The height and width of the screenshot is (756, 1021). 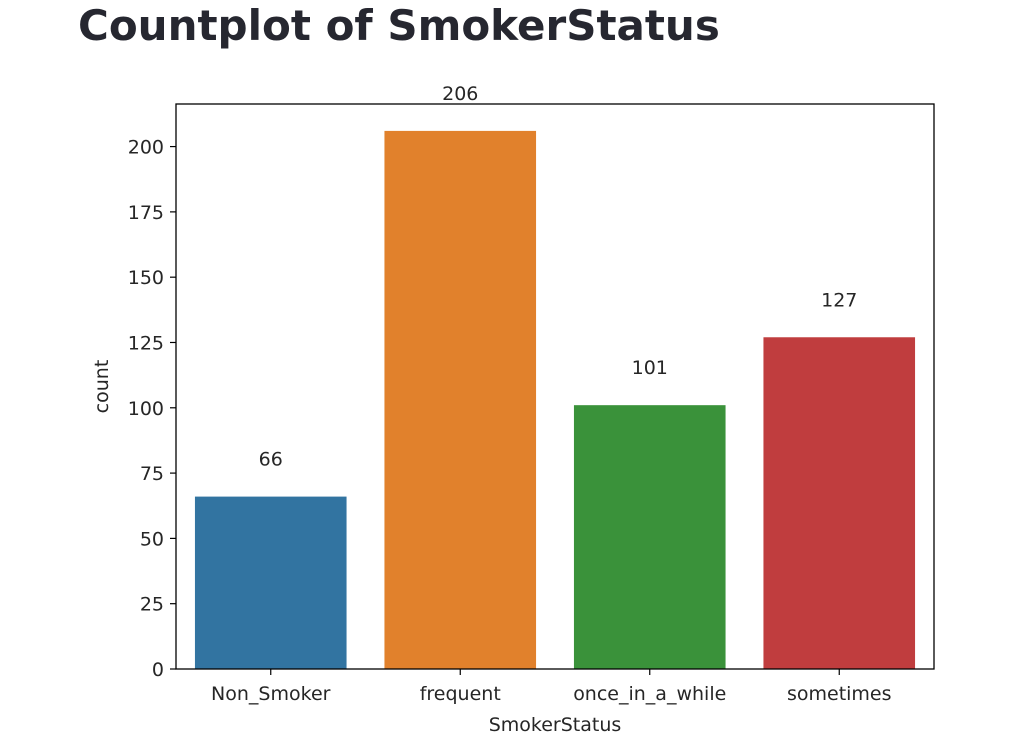 What do you see at coordinates (460, 94) in the screenshot?
I see `bar-value-label: 206` at bounding box center [460, 94].